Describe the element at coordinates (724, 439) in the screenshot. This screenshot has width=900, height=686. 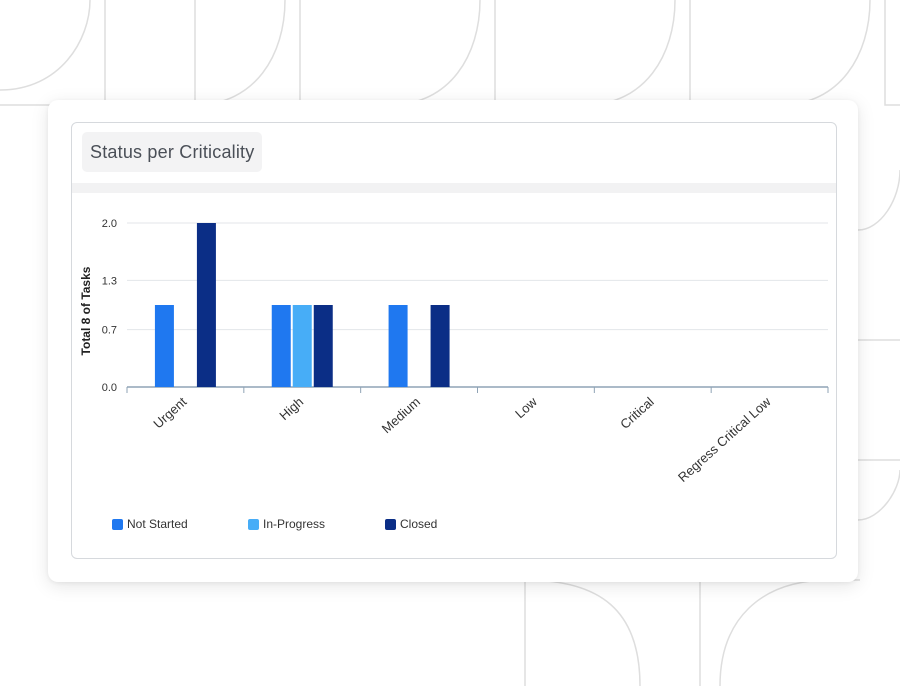
I see `x-tick-label: Regress Critical Low` at that location.